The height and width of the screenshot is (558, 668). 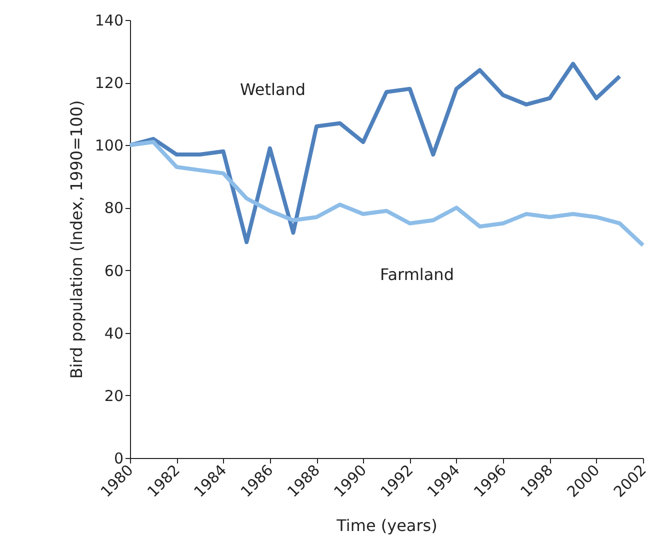 I want to click on y-tick-label: 40, so click(x=114, y=333).